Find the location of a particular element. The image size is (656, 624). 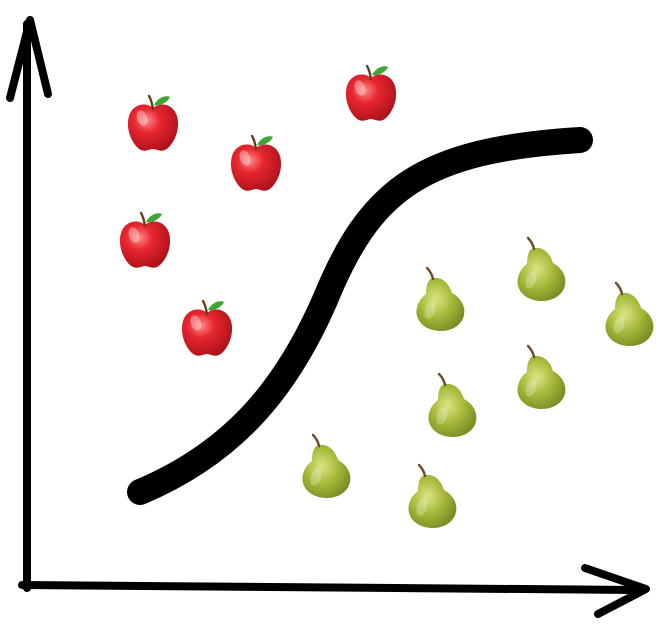

x-axis is located at coordinates (331, 587).